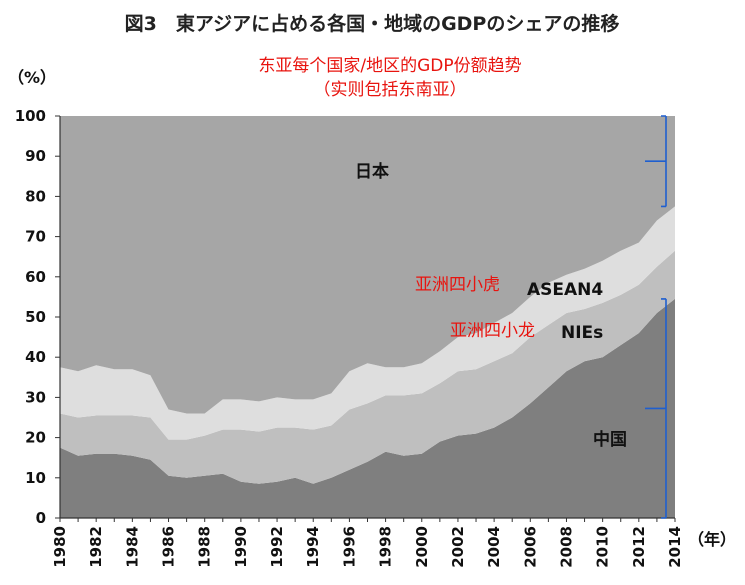  I want to click on y-axis: 0 10 20 30 40 50 60 70 80 90 100, so click(38, 317).